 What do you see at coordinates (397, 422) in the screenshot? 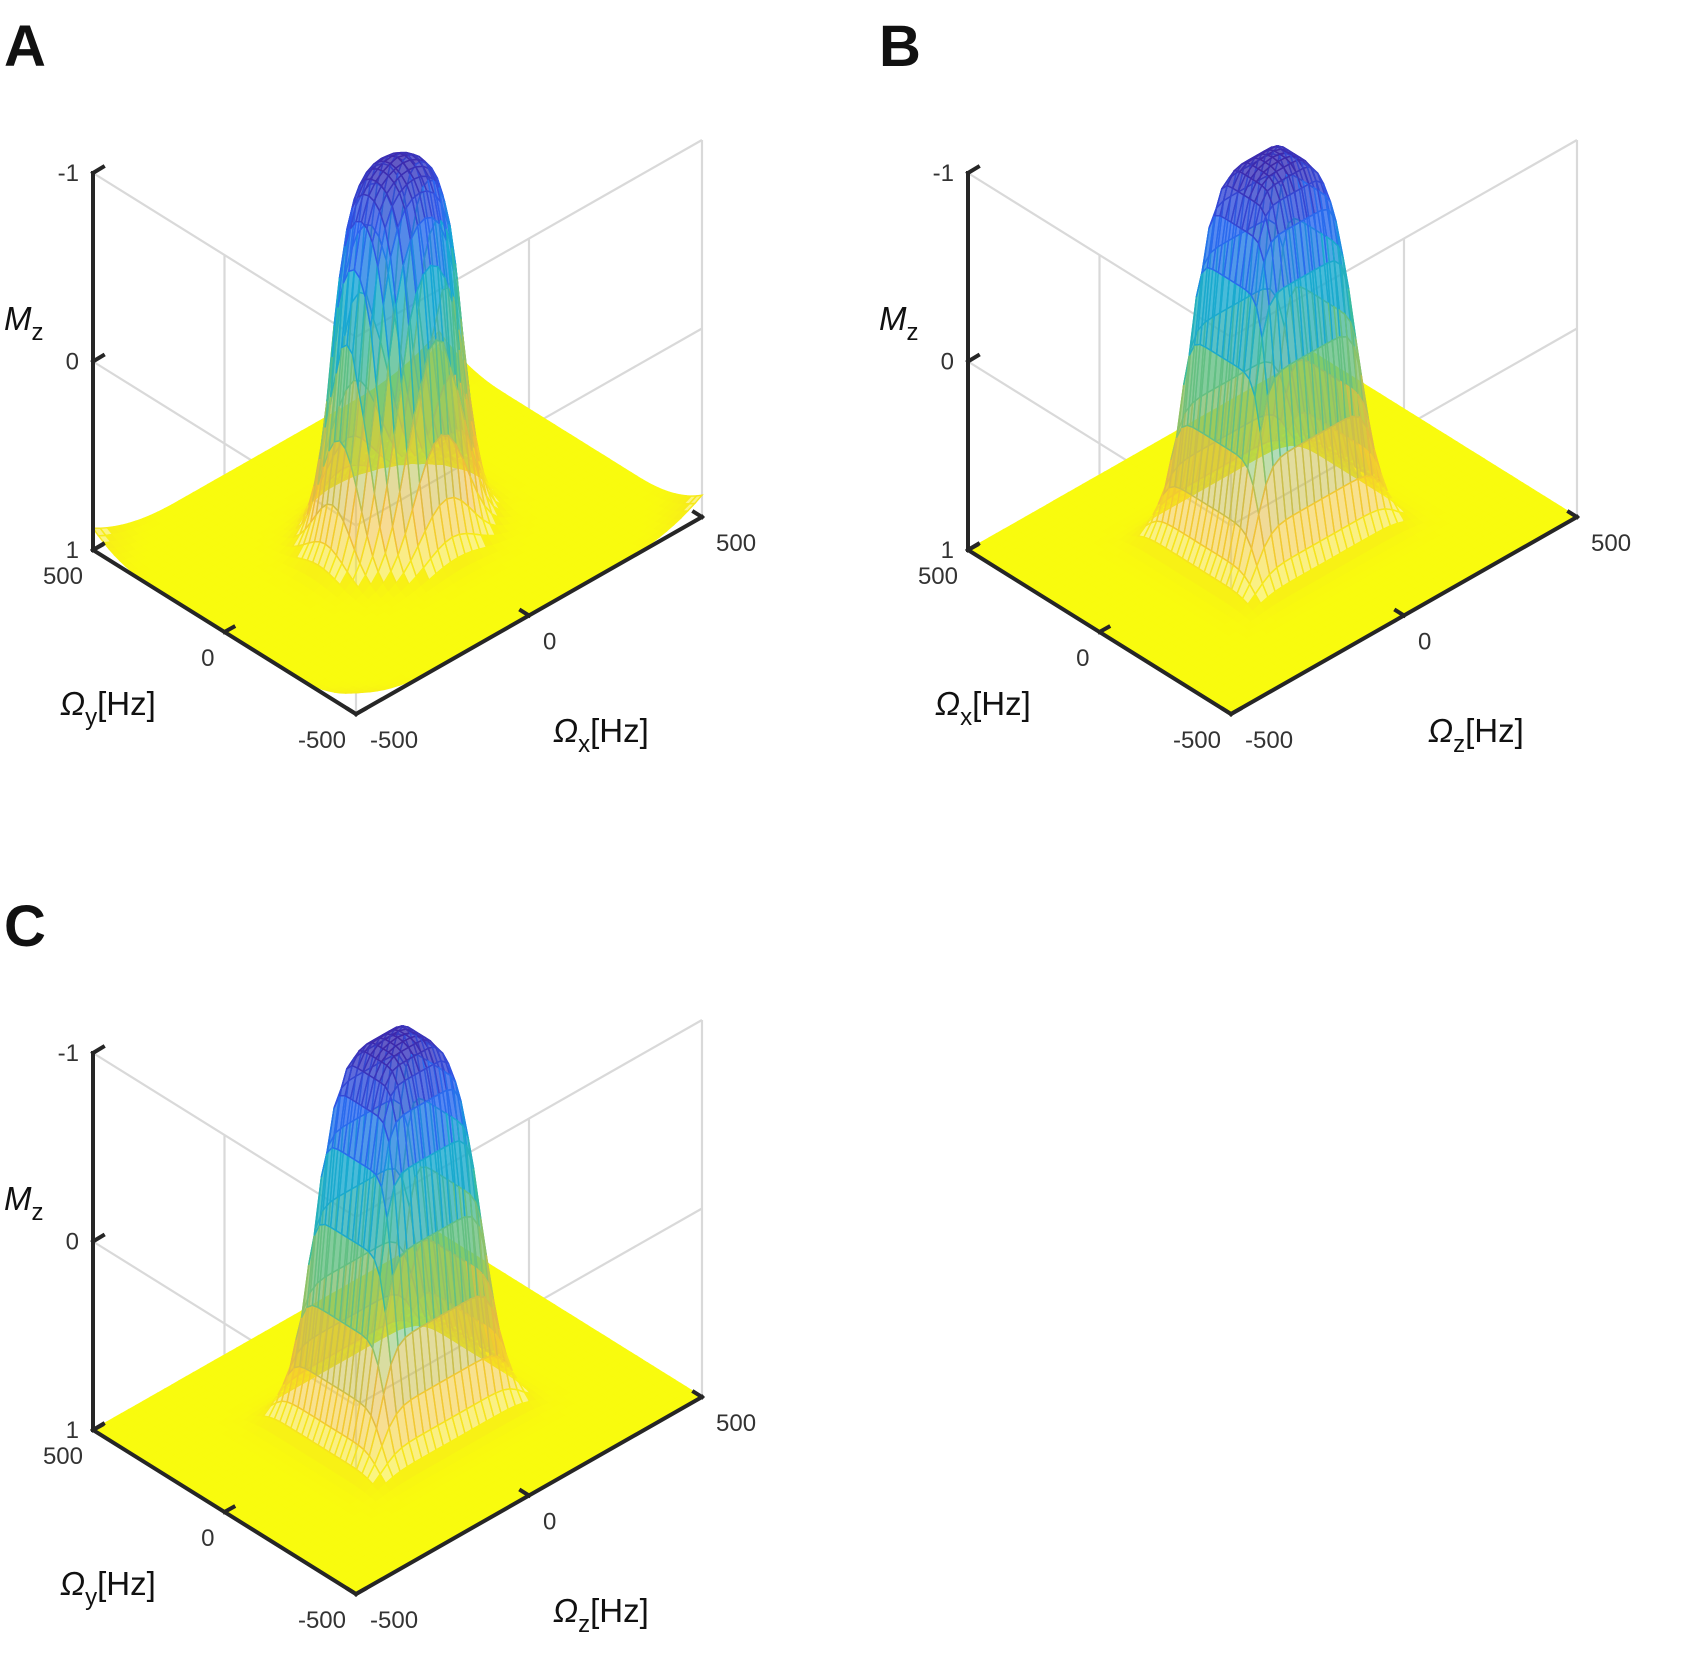
I see `surface-a` at bounding box center [397, 422].